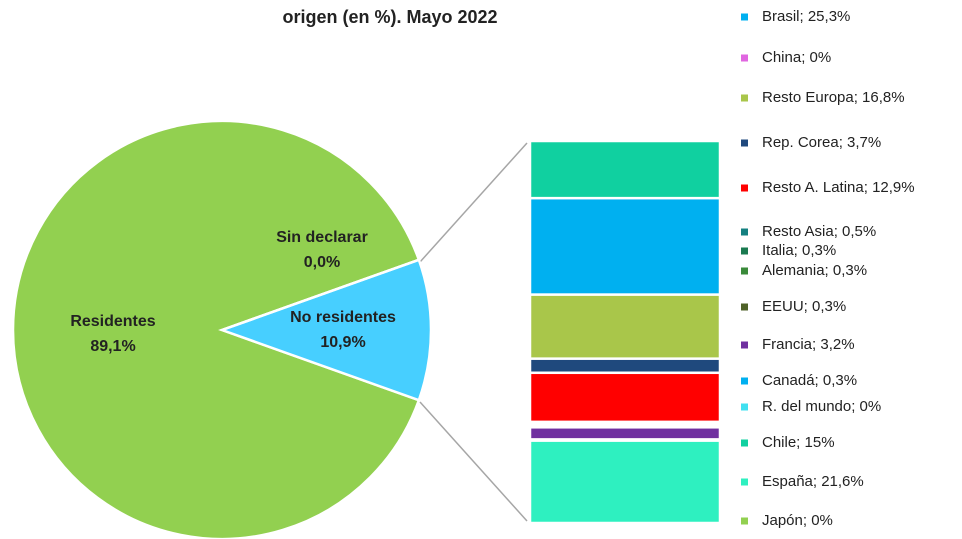 The image size is (962, 539). What do you see at coordinates (796, 57) in the screenshot?
I see `legend-label: China; 0%` at bounding box center [796, 57].